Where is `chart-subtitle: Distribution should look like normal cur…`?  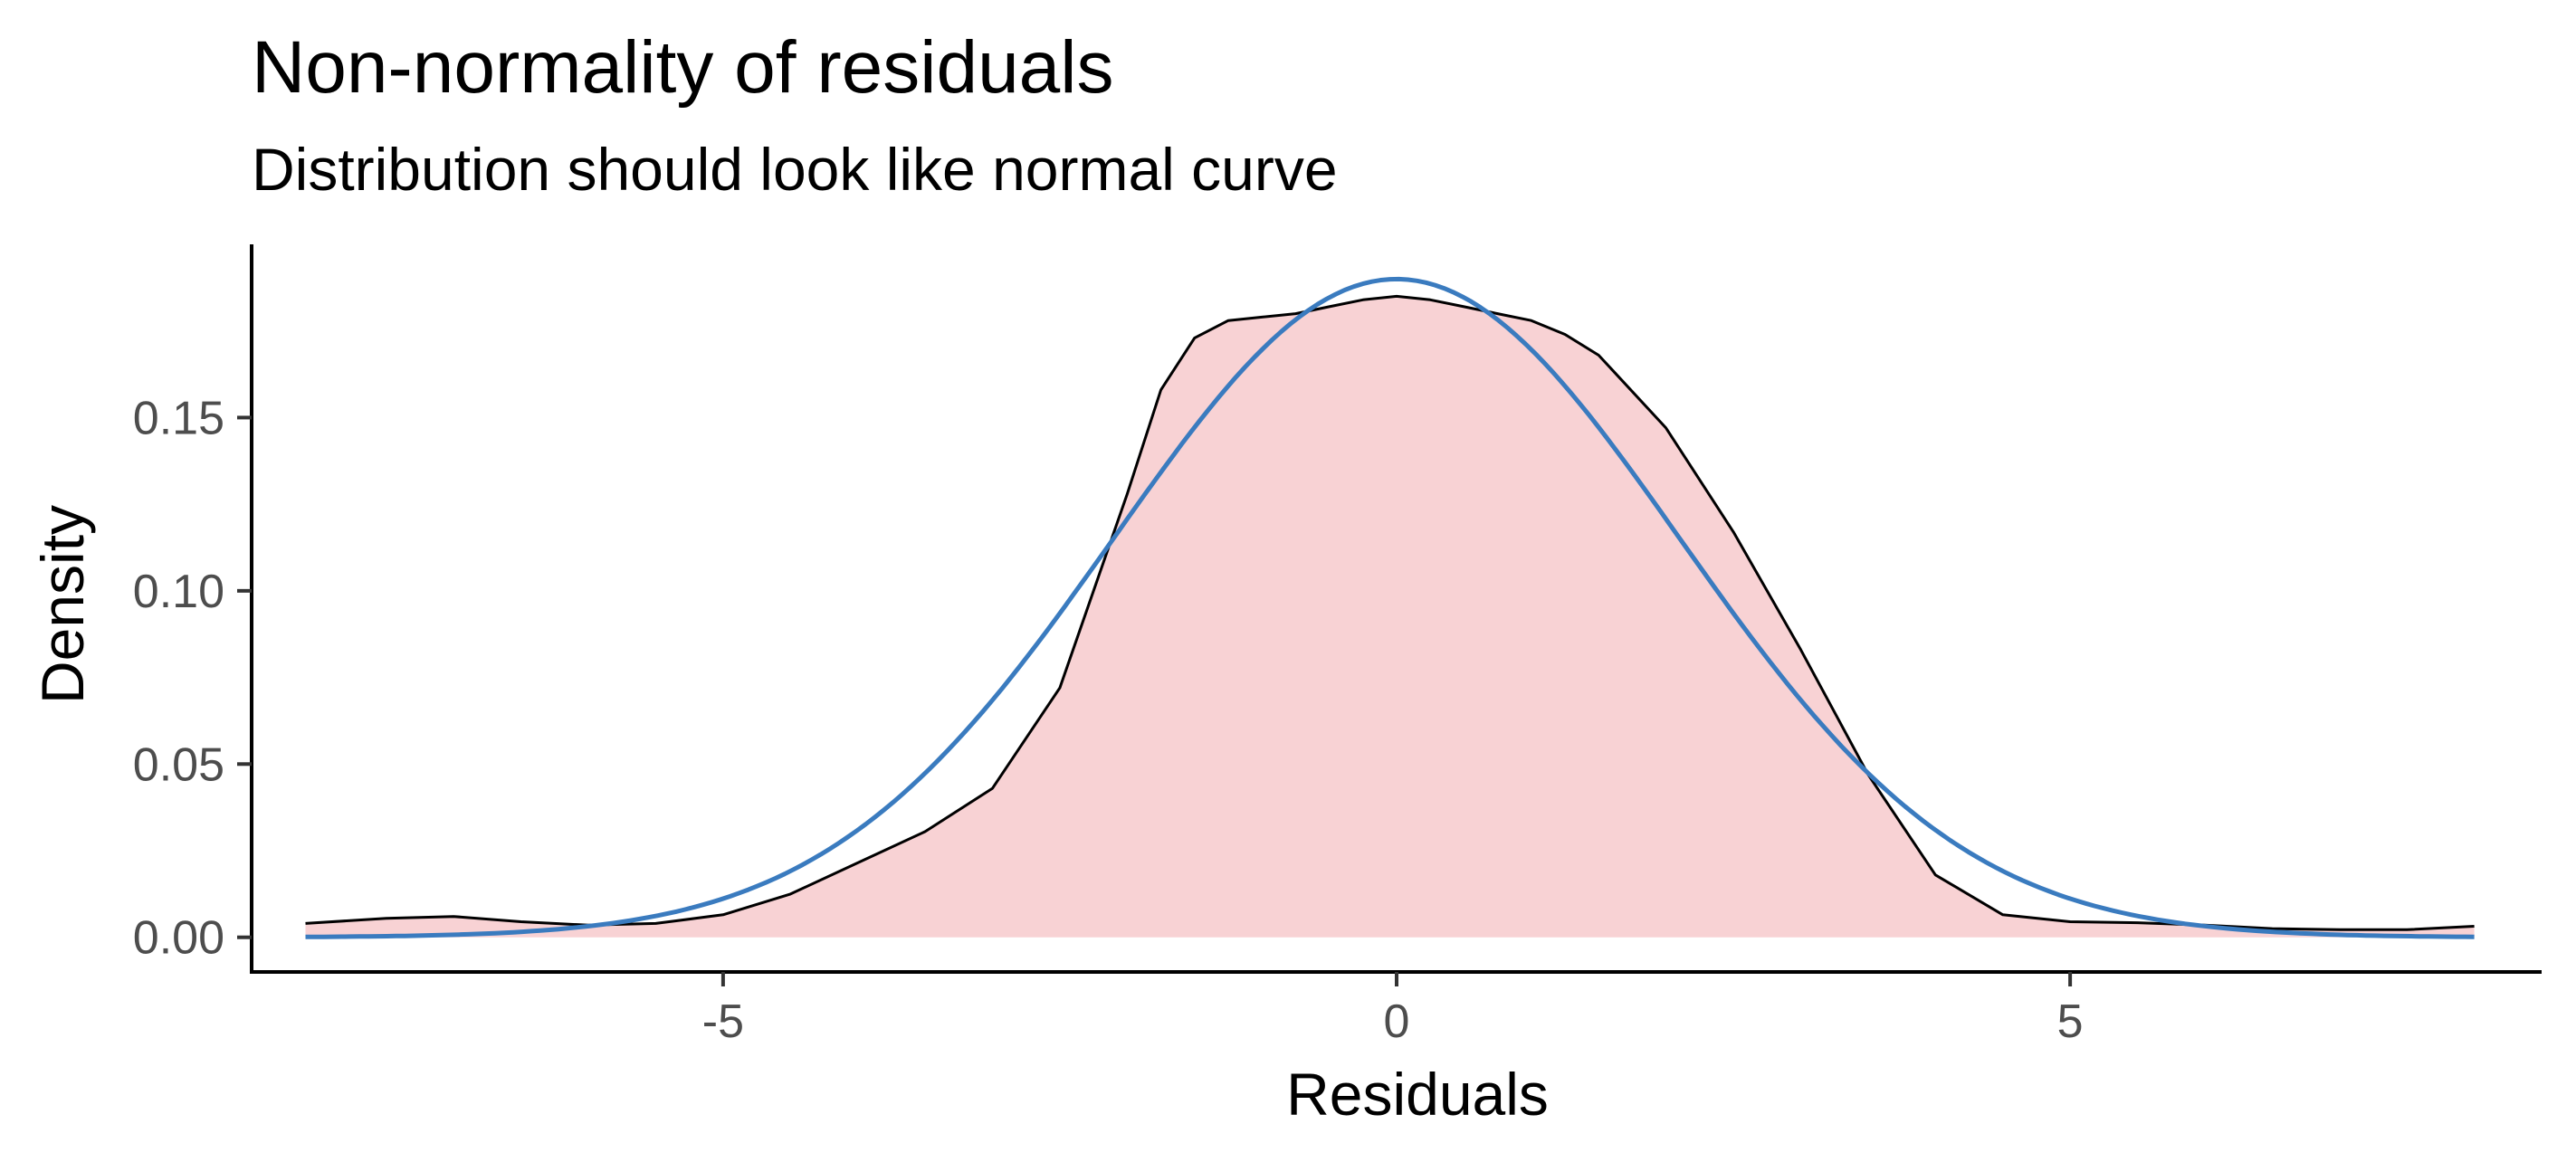
chart-subtitle: Distribution should look like normal cur… is located at coordinates (795, 170).